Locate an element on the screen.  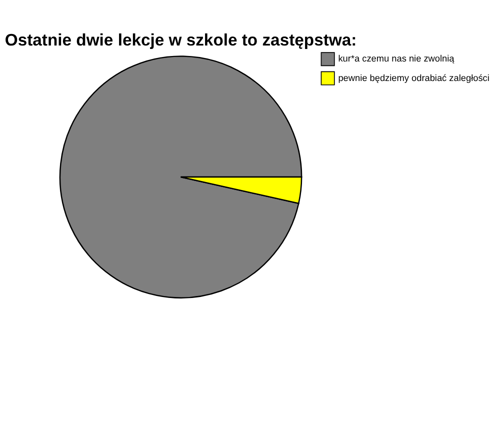
legend-label: pewnie będziemy odrabiać zaległości is located at coordinates (414, 77).